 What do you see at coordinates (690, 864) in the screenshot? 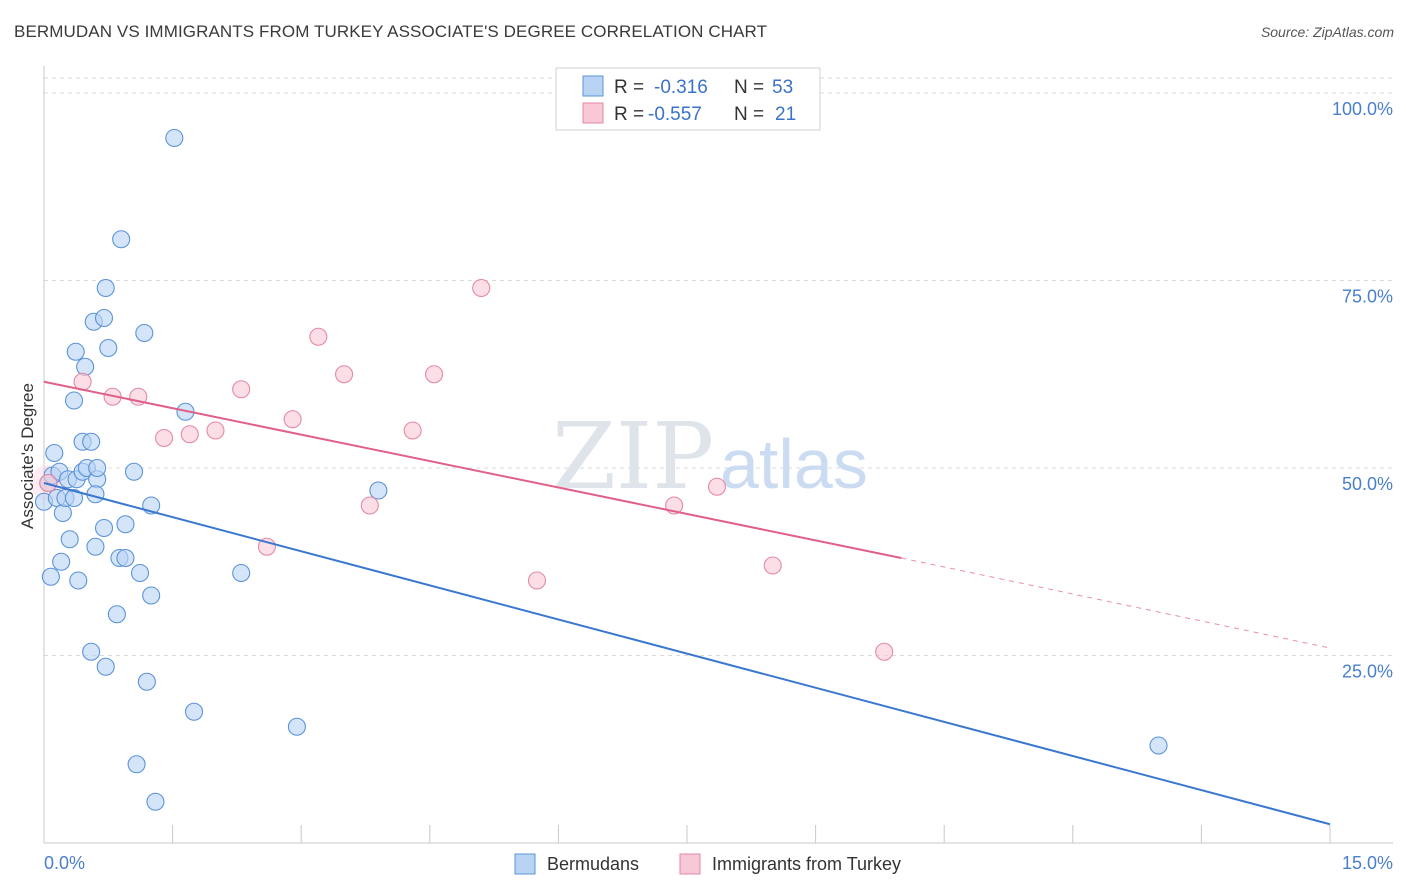
I see `series-legend-swatch-turkey` at bounding box center [690, 864].